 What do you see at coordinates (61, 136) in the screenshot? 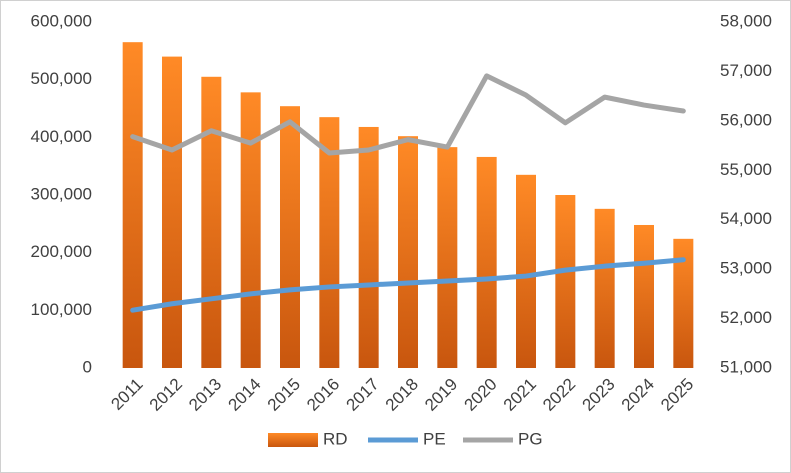
I see `y-tick-label: 400,000` at bounding box center [61, 136].